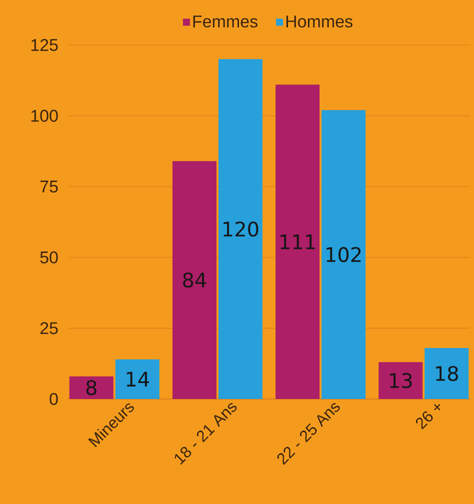 This screenshot has width=474, height=504. What do you see at coordinates (225, 22) in the screenshot?
I see `legend-label: Femmes` at bounding box center [225, 22].